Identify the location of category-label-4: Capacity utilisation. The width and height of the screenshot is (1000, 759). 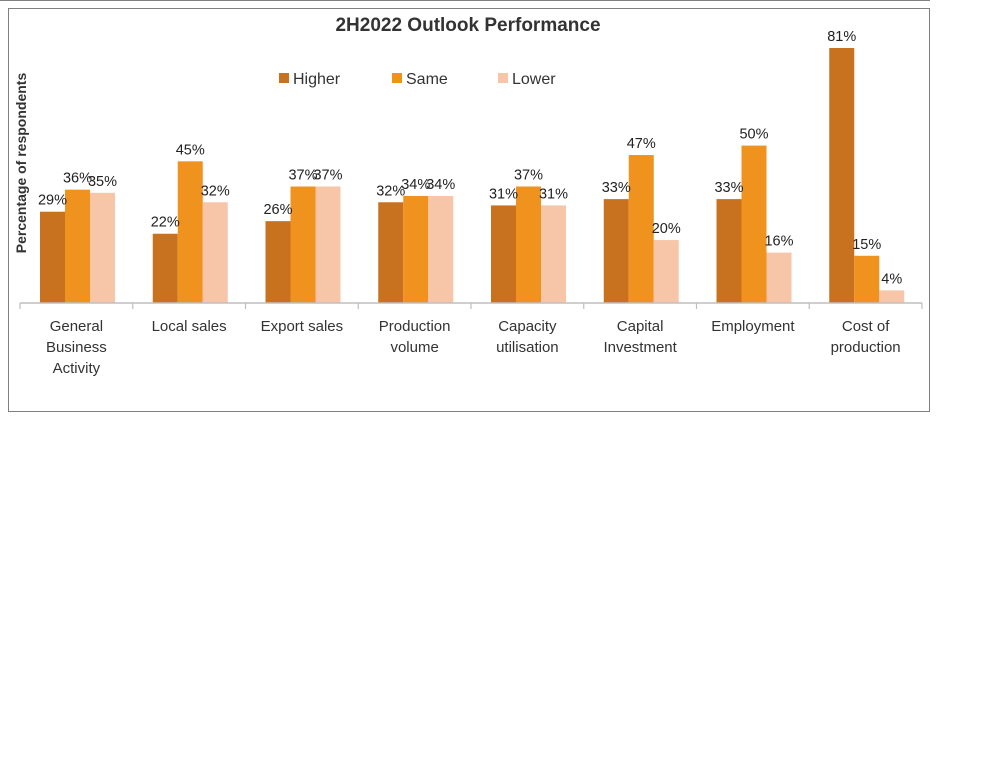
(527, 337).